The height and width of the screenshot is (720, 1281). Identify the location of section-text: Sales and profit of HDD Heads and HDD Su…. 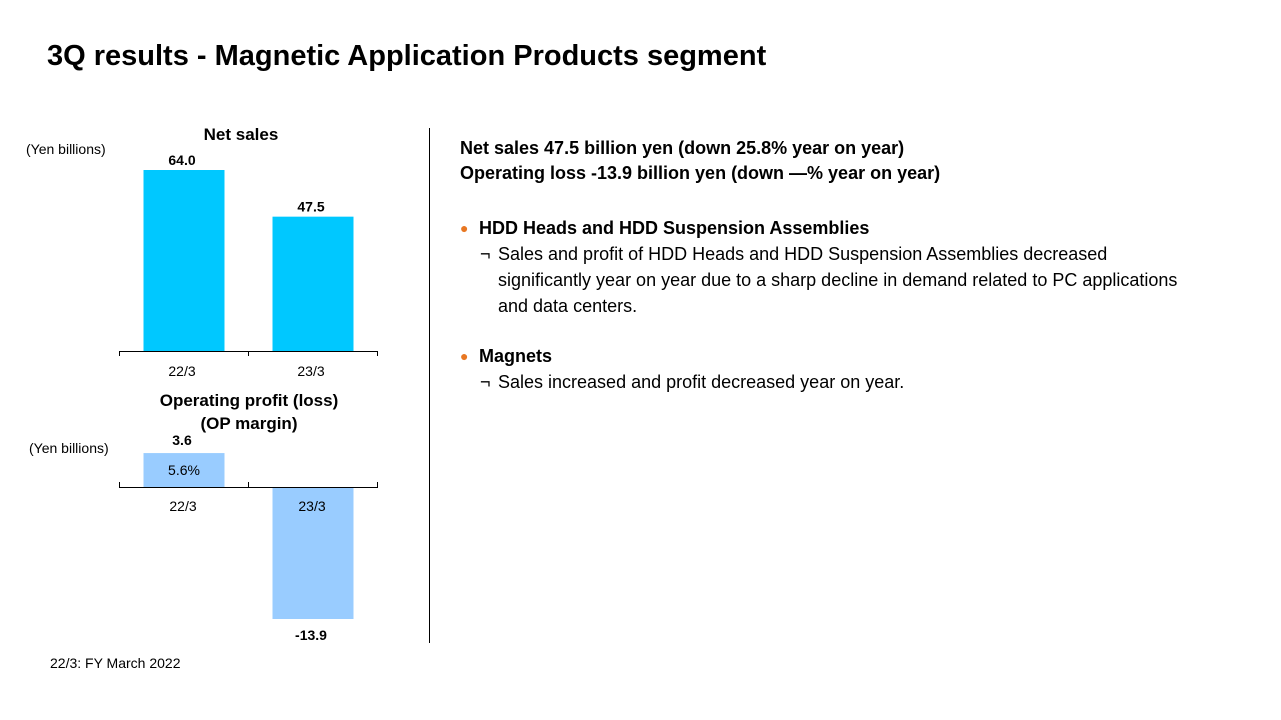
(838, 280).